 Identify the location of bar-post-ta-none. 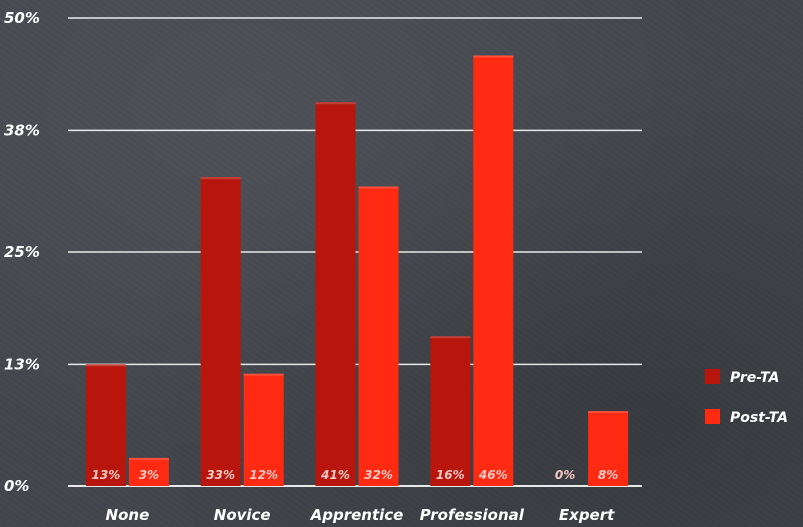
(148, 471).